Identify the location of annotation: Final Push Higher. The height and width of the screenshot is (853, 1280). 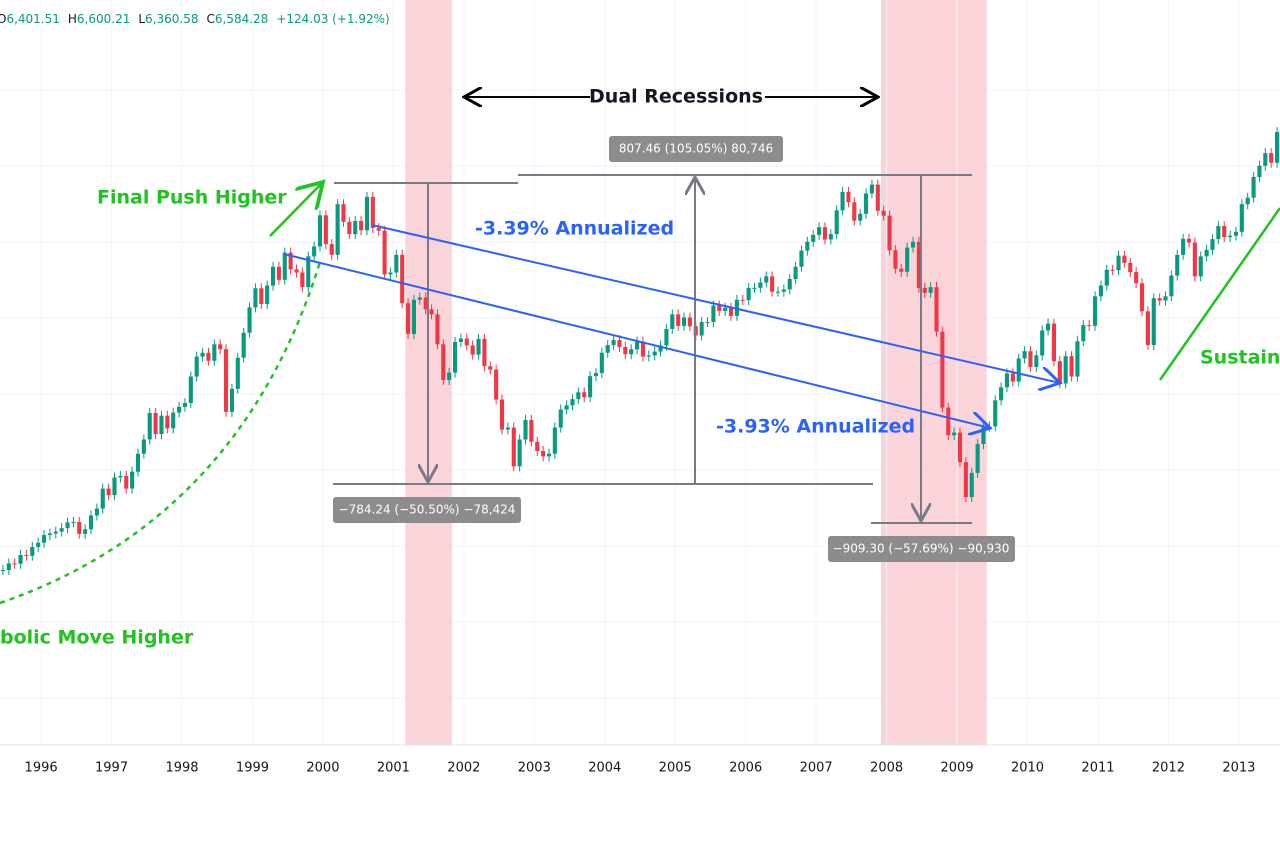
(192, 198).